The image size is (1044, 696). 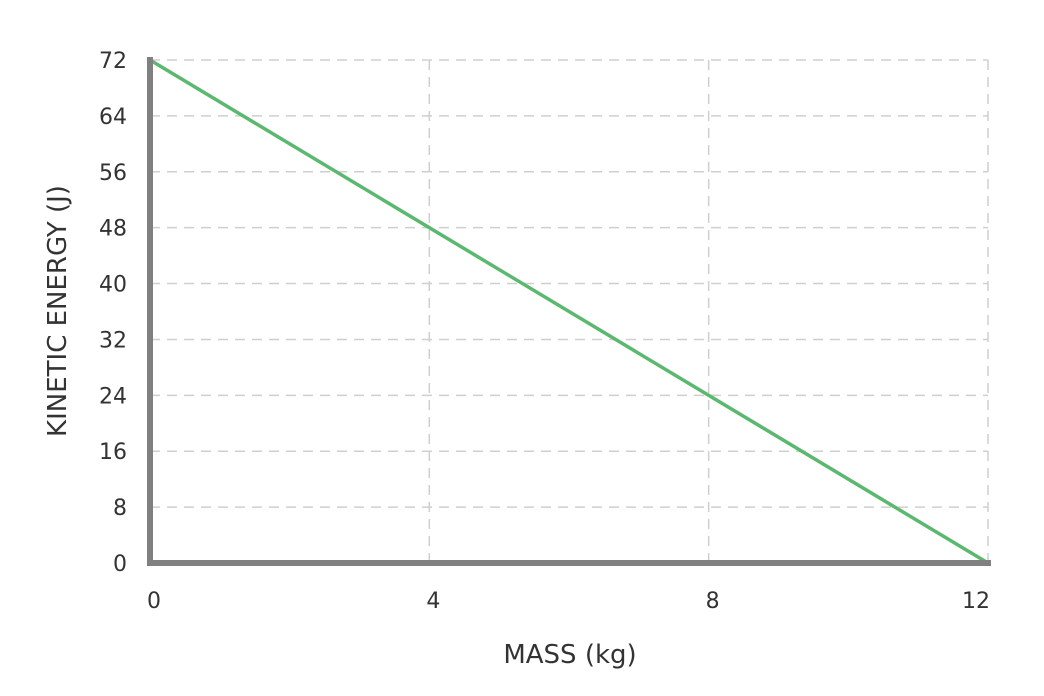 What do you see at coordinates (433, 601) in the screenshot?
I see `x-tick-label: 4` at bounding box center [433, 601].